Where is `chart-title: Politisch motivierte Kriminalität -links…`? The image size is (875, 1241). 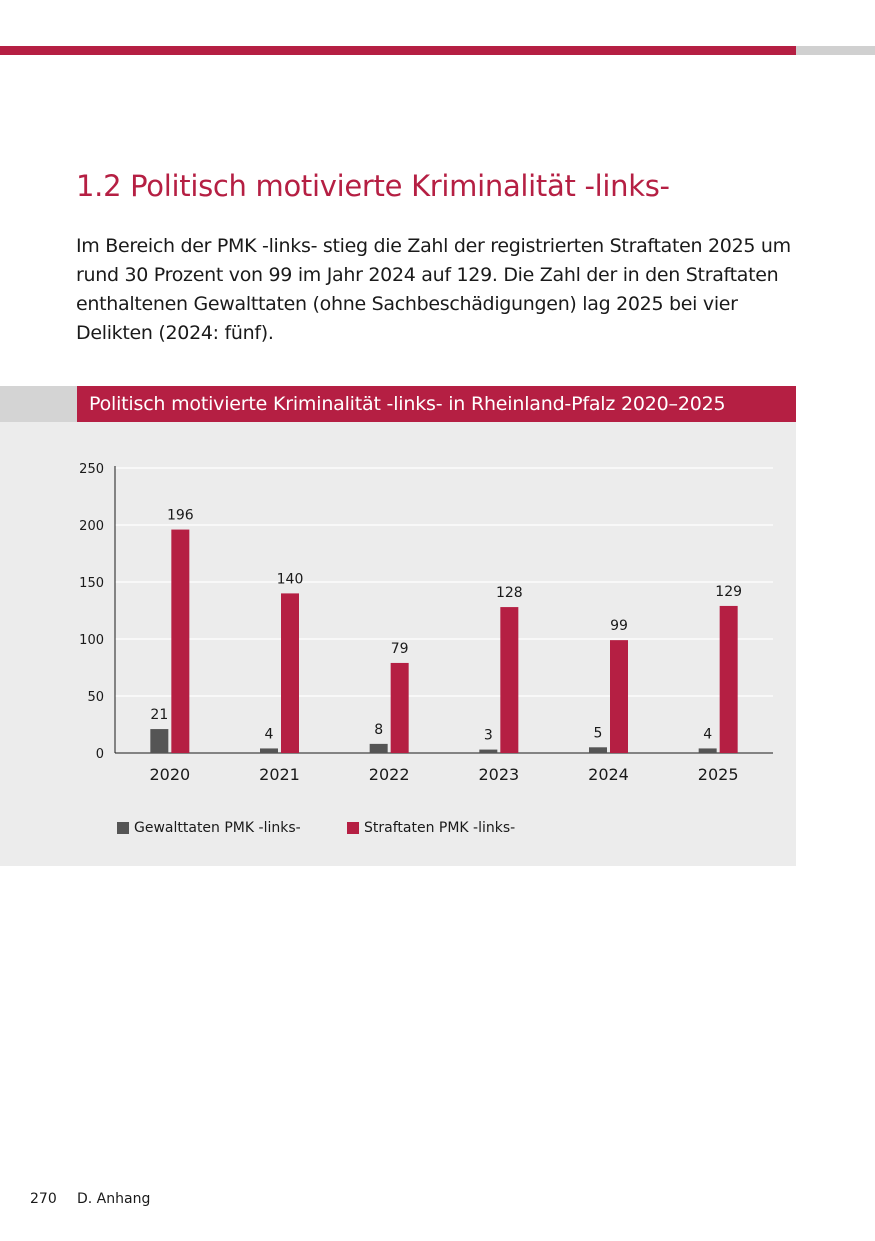 chart-title: Politisch motivierte Kriminalität -links… is located at coordinates (436, 404).